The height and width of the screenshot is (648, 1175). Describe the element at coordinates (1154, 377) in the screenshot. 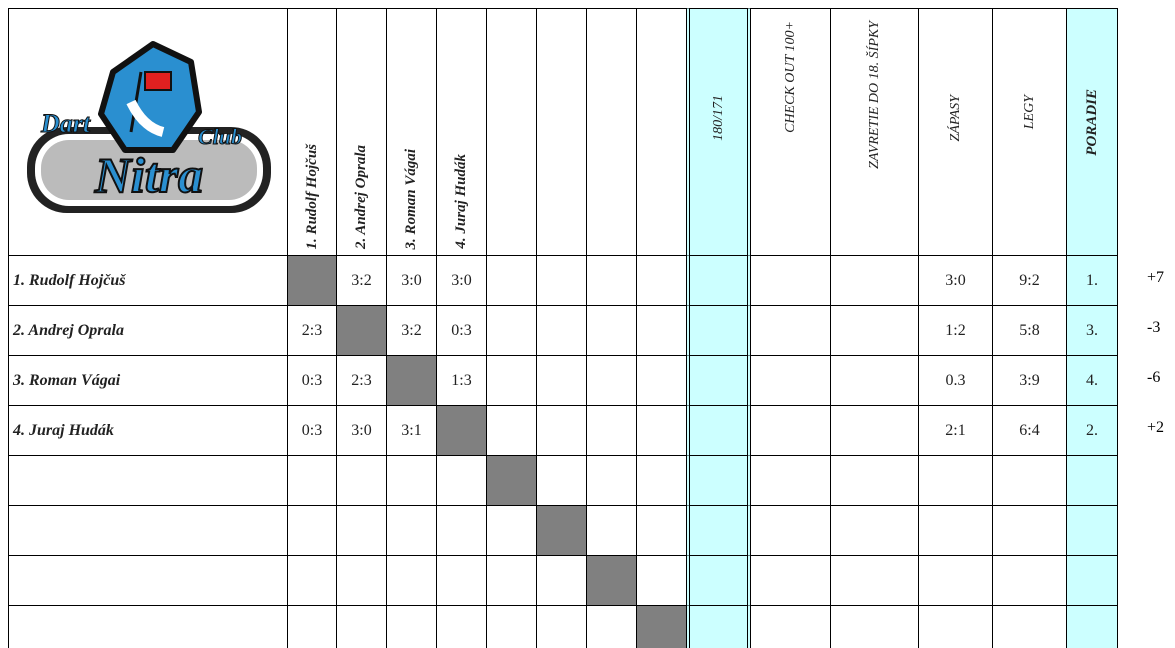

I see `score-difference: -6` at that location.